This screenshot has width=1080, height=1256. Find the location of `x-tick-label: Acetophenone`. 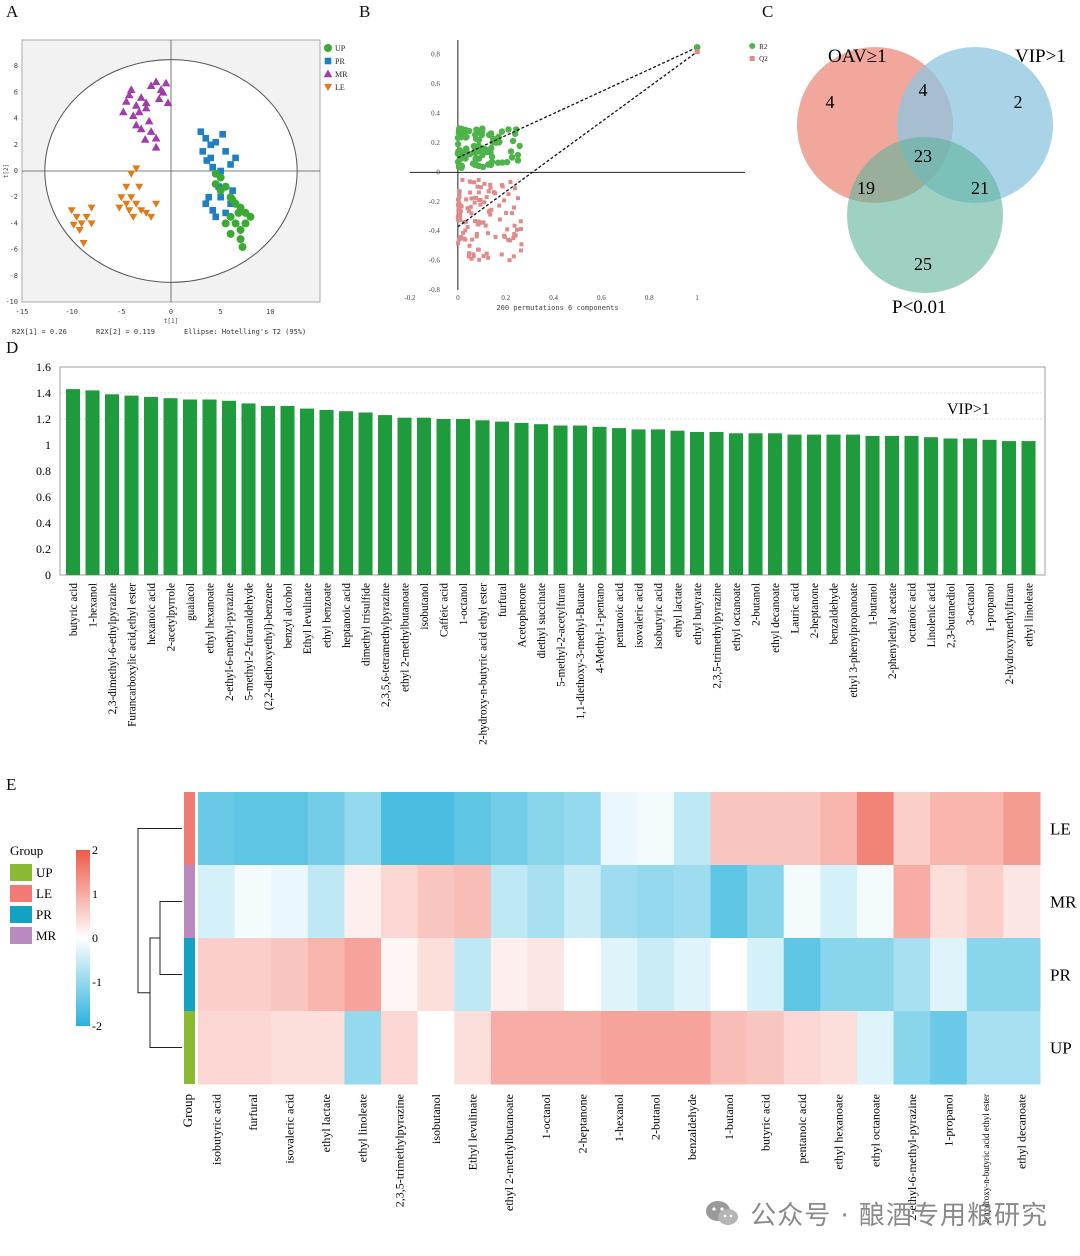

x-tick-label: Acetophenone is located at coordinates (523, 615).